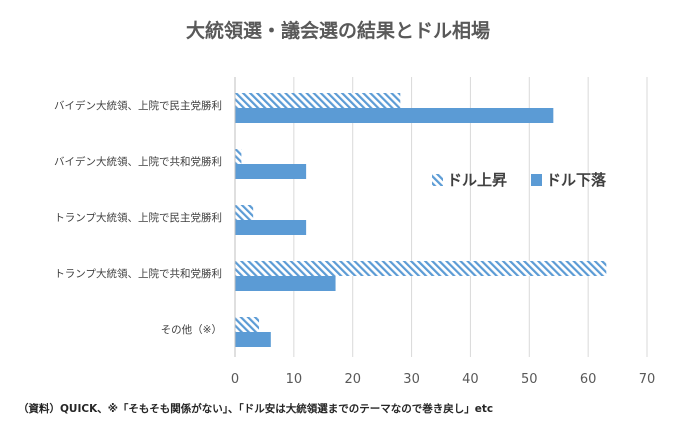 This screenshot has height=448, width=677. Describe the element at coordinates (477, 180) in the screenshot. I see `legend-label-rise: ドル上昇` at that location.